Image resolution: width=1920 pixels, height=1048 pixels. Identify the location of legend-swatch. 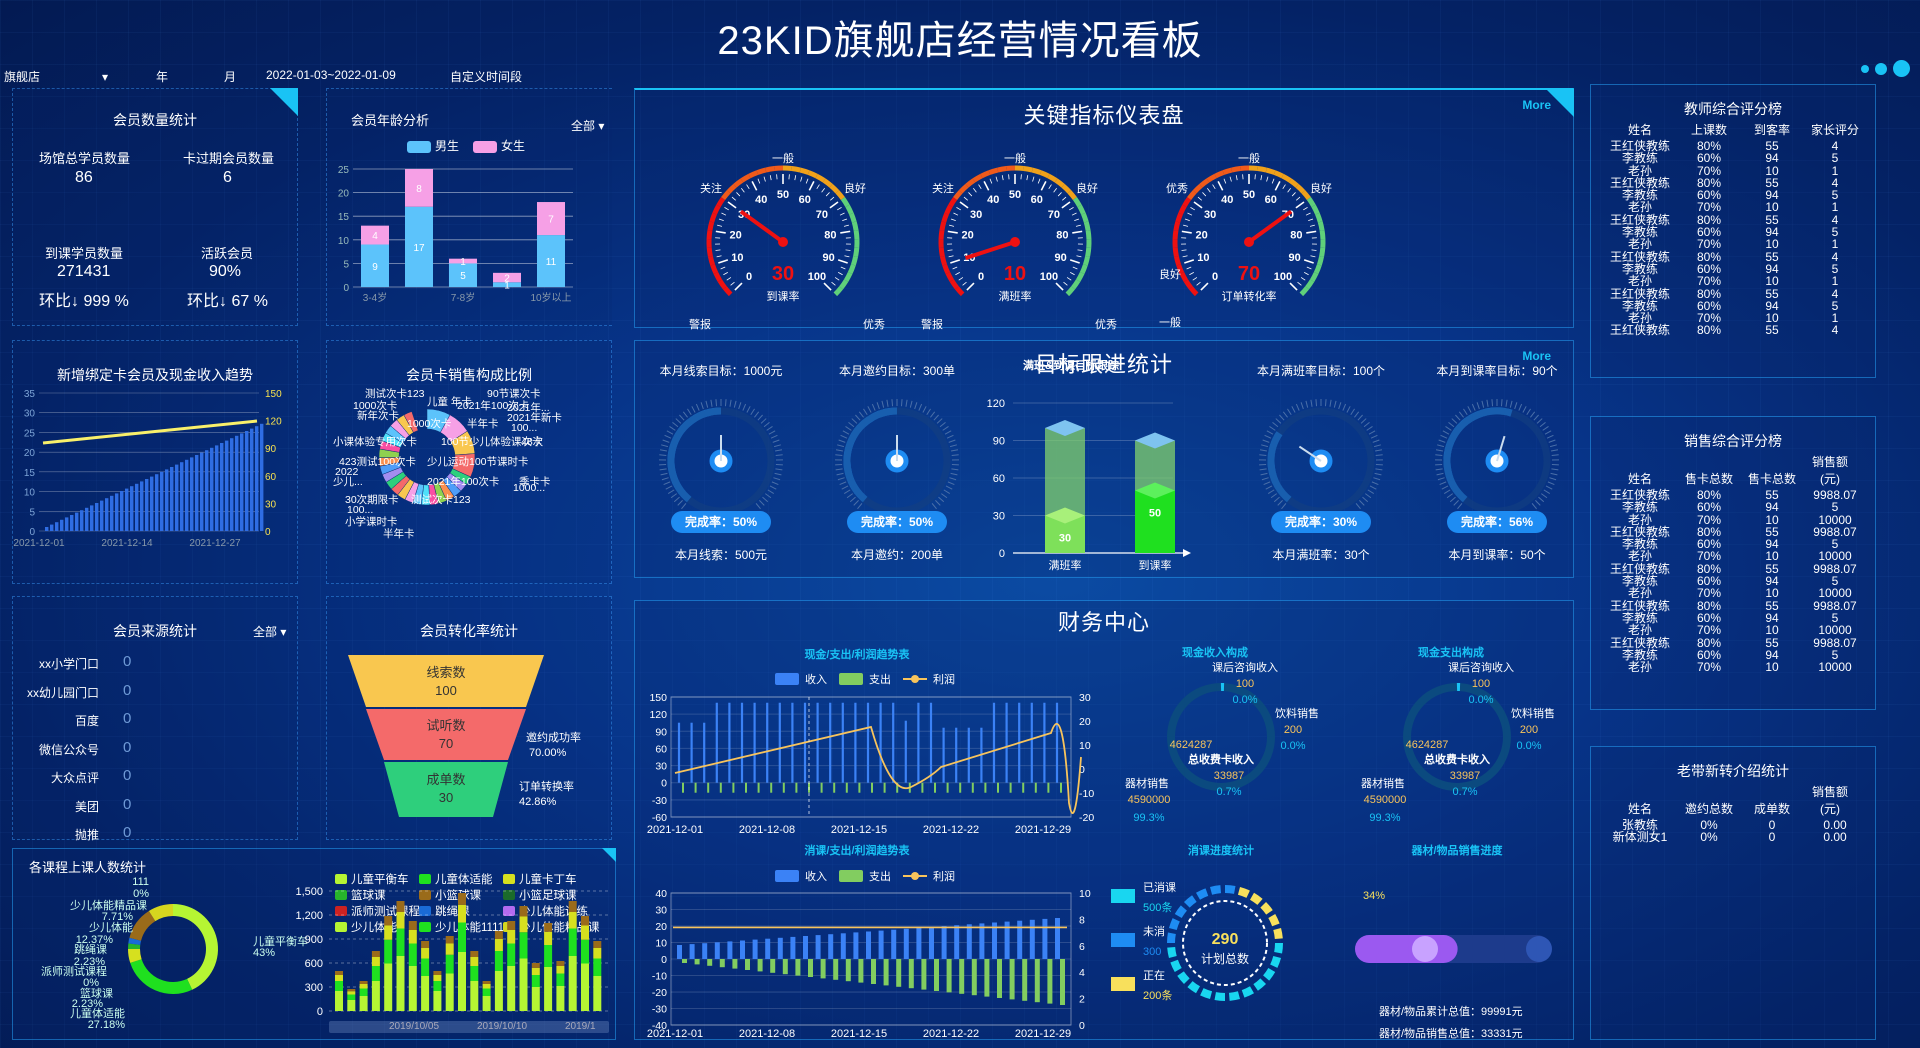
(509, 895).